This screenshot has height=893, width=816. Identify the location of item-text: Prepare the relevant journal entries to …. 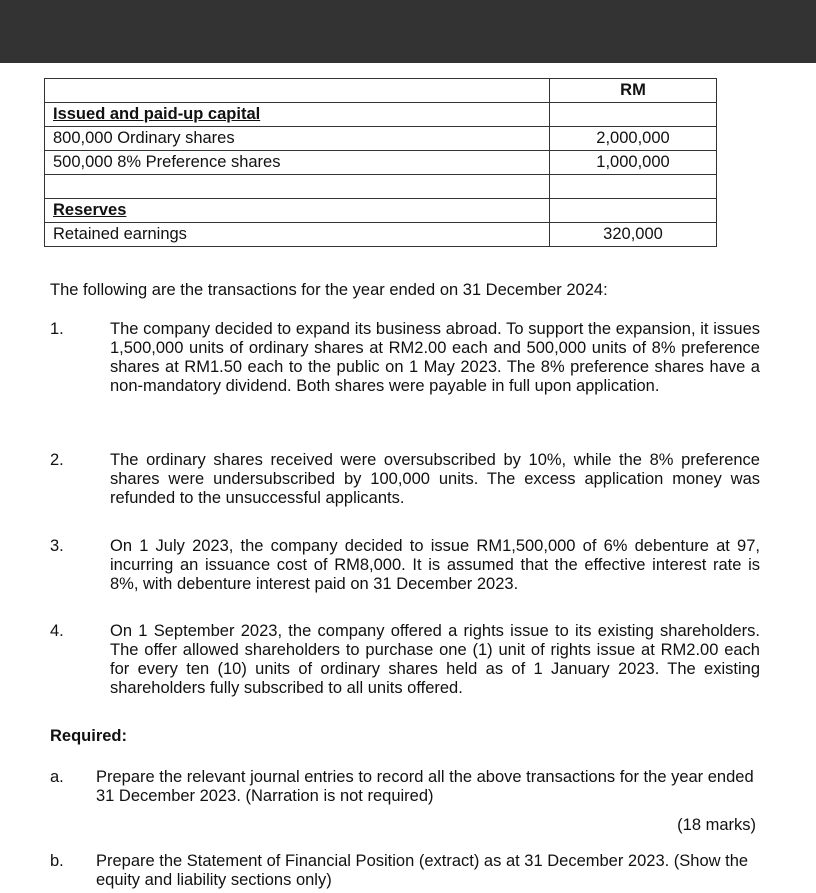
(425, 786).